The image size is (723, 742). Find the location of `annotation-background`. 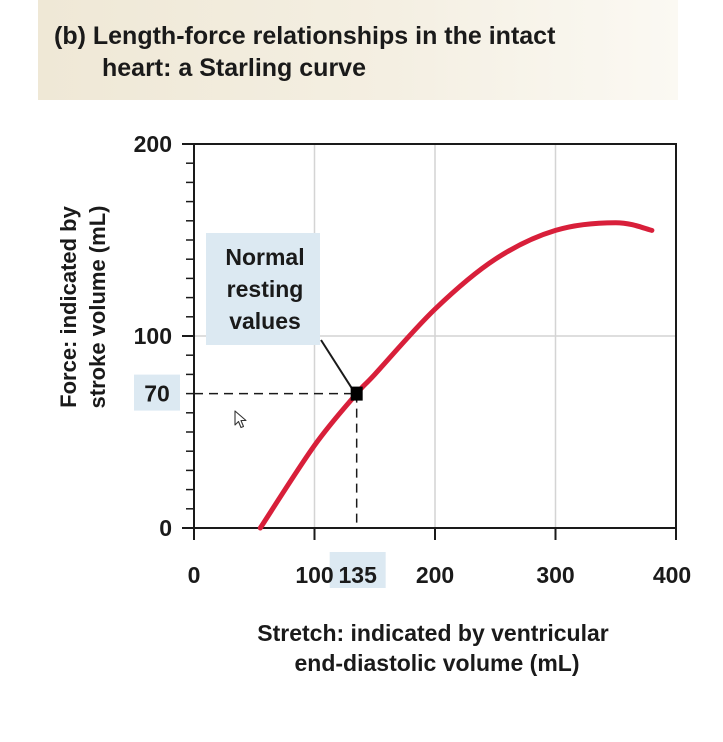

annotation-background is located at coordinates (263, 289).